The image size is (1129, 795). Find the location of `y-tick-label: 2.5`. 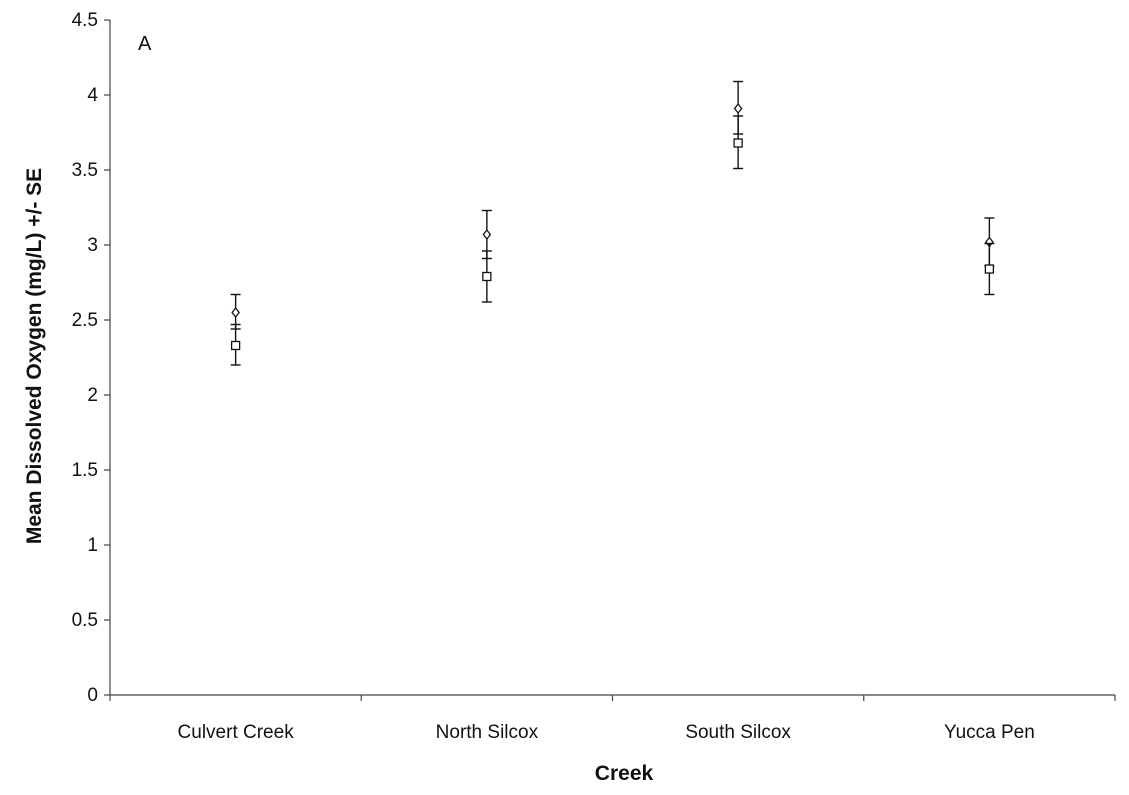

y-tick-label: 2.5 is located at coordinates (85, 320).